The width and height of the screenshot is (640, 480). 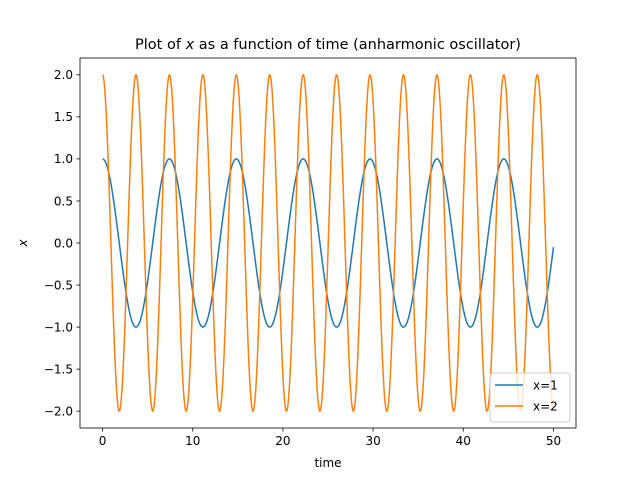 I want to click on y-tick-label: 1.5, so click(x=63, y=117).